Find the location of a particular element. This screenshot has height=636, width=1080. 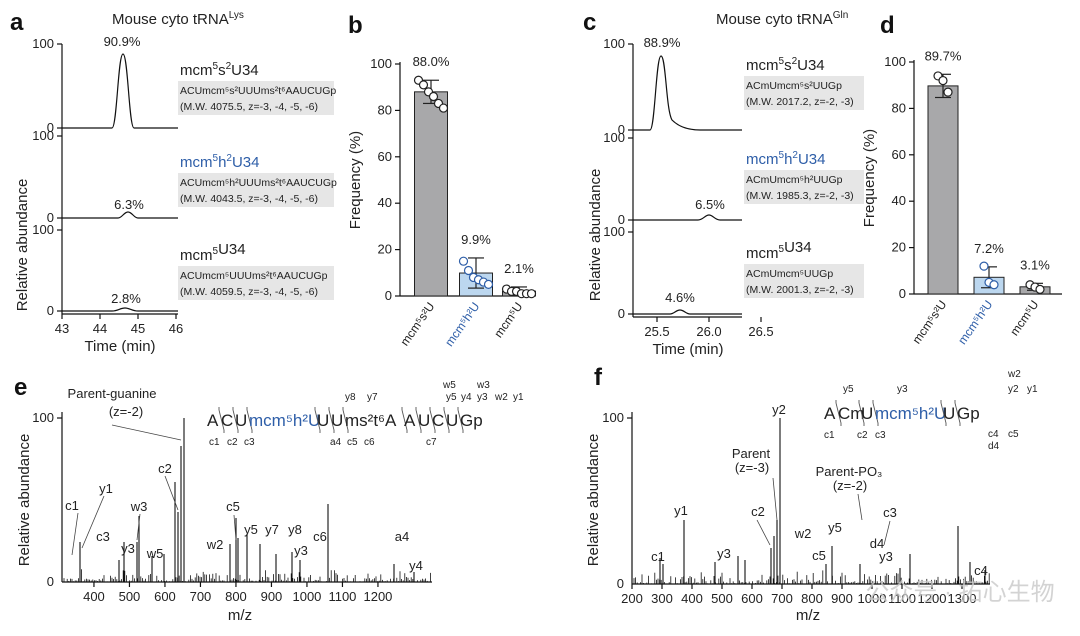

panel-e-spectrum is located at coordinates (247, 500).